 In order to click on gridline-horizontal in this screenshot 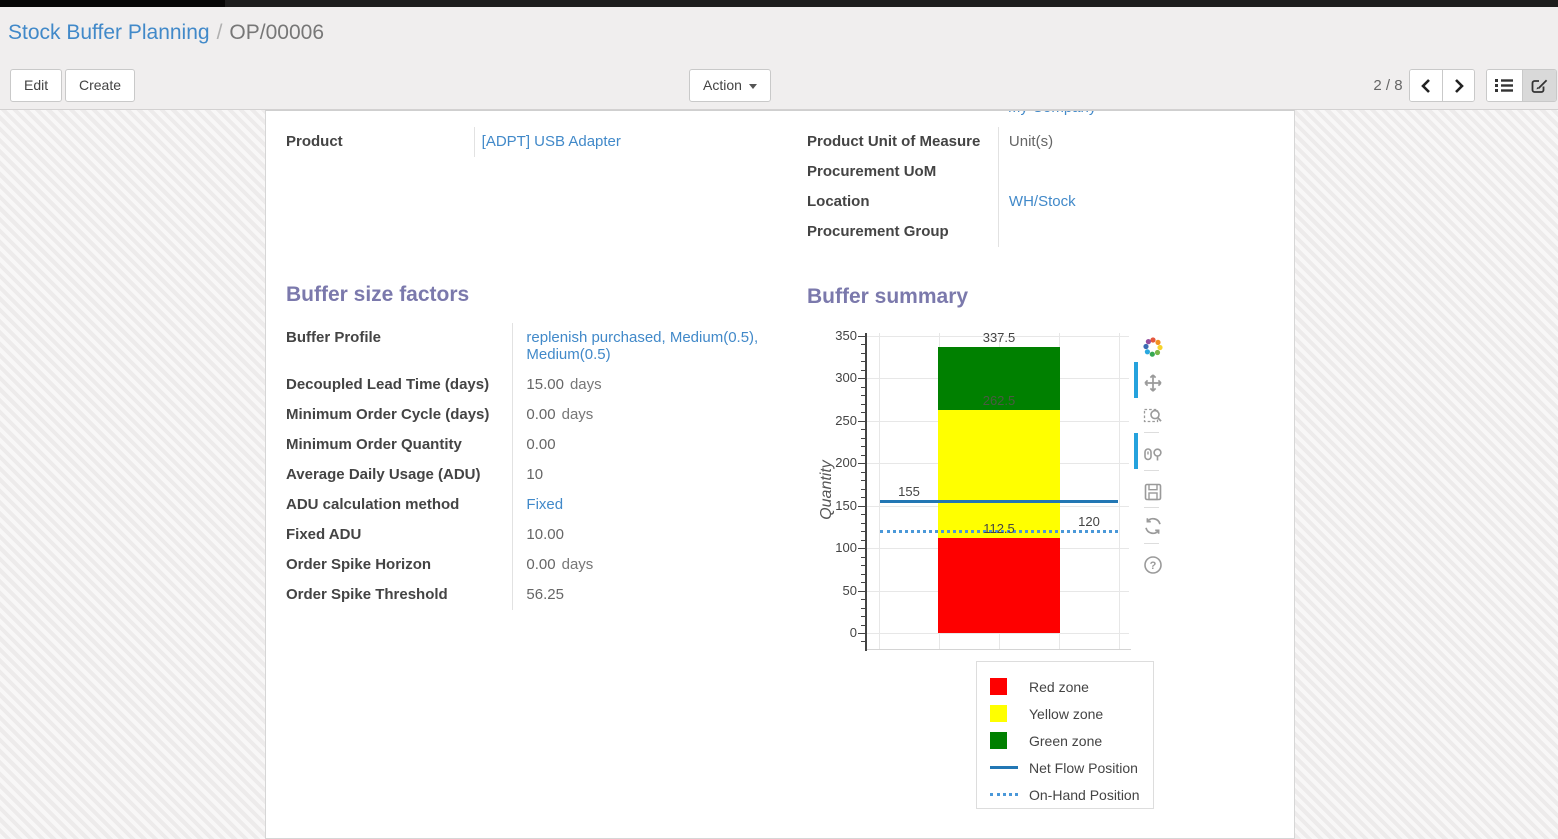, I will do `click(998, 633)`.